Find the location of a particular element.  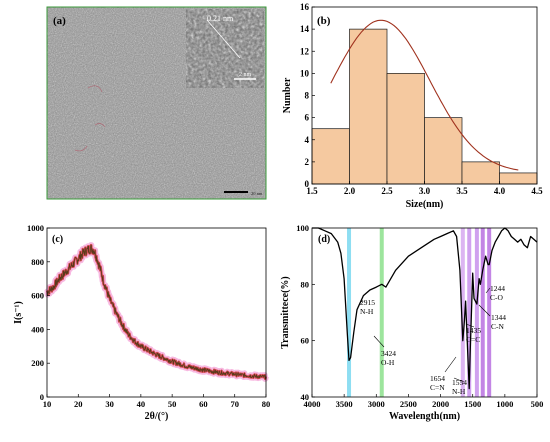

x-axis-label: Size(nm) is located at coordinates (425, 204).